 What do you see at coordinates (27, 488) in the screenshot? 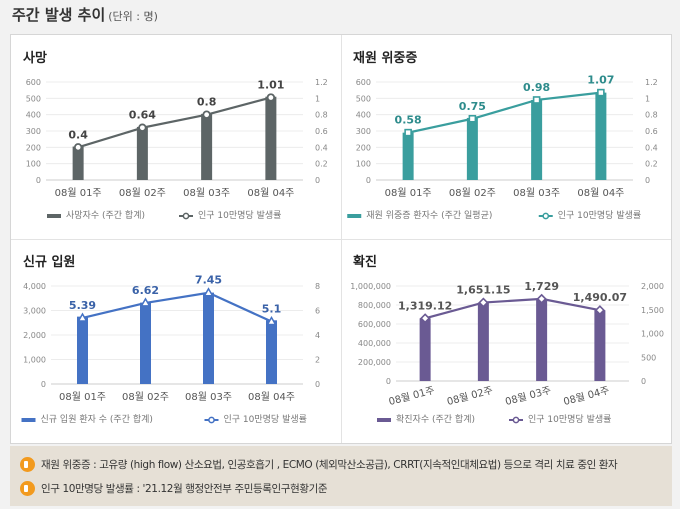
I see `speaker-icon` at bounding box center [27, 488].